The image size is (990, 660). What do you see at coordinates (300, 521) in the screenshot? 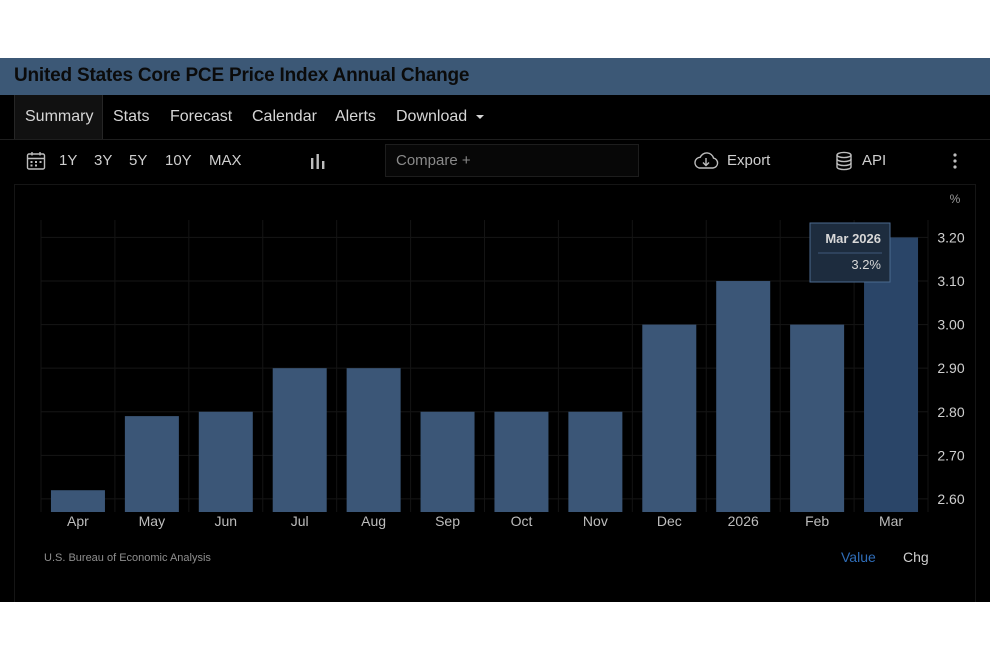
I see `x-tick-label: Jul` at bounding box center [300, 521].